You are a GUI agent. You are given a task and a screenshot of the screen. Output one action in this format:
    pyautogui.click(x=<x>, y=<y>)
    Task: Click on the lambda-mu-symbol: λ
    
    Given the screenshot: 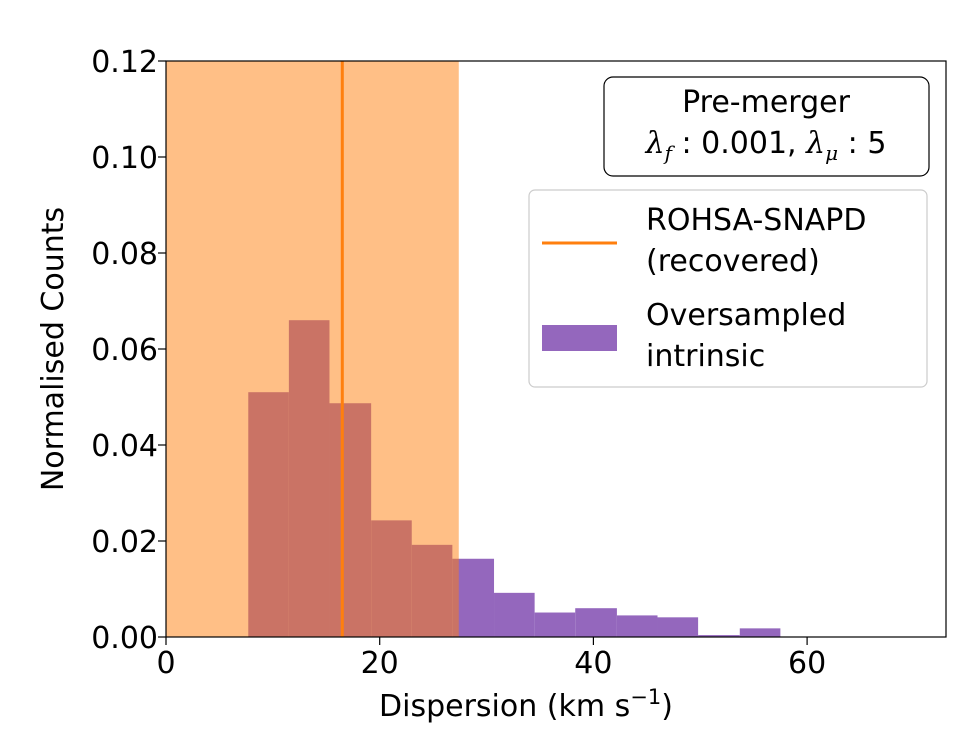 What is the action you would take?
    pyautogui.click(x=815, y=143)
    